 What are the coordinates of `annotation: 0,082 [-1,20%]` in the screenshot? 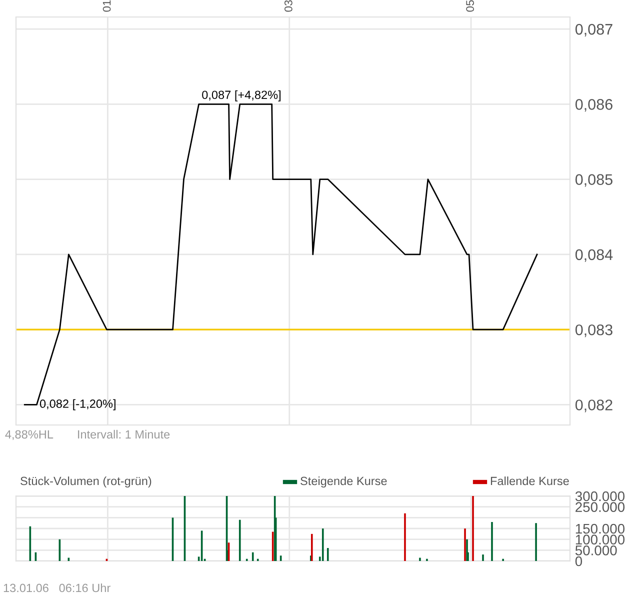 It's located at (78, 404).